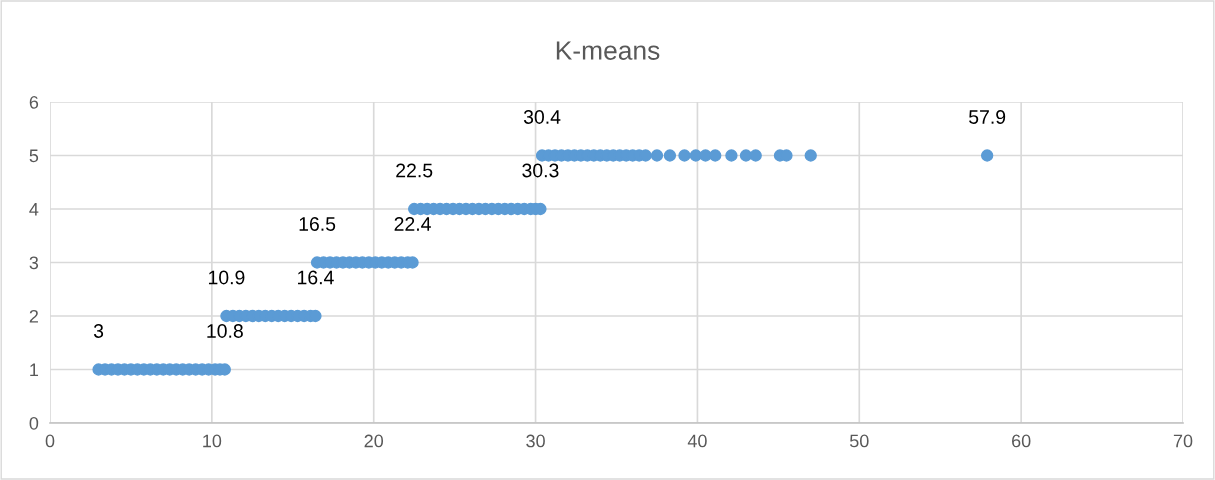 This screenshot has width=1215, height=480. Describe the element at coordinates (1021, 441) in the screenshot. I see `x-tick-label: 60` at that location.